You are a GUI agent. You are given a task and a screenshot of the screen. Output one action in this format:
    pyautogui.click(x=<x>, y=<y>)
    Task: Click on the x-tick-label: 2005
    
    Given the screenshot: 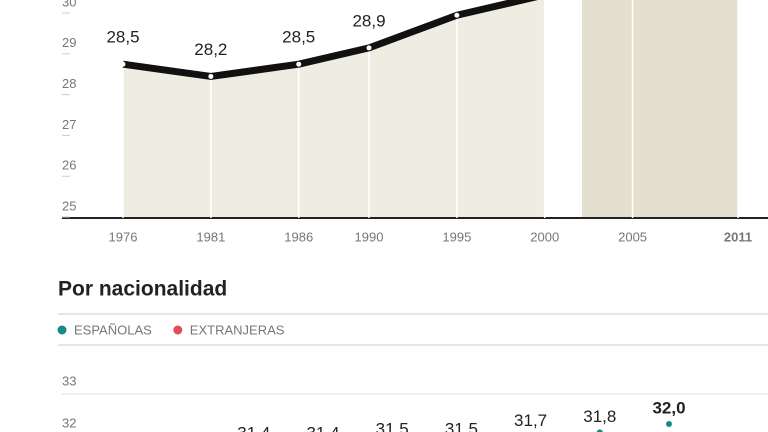 What is the action you would take?
    pyautogui.click(x=632, y=236)
    